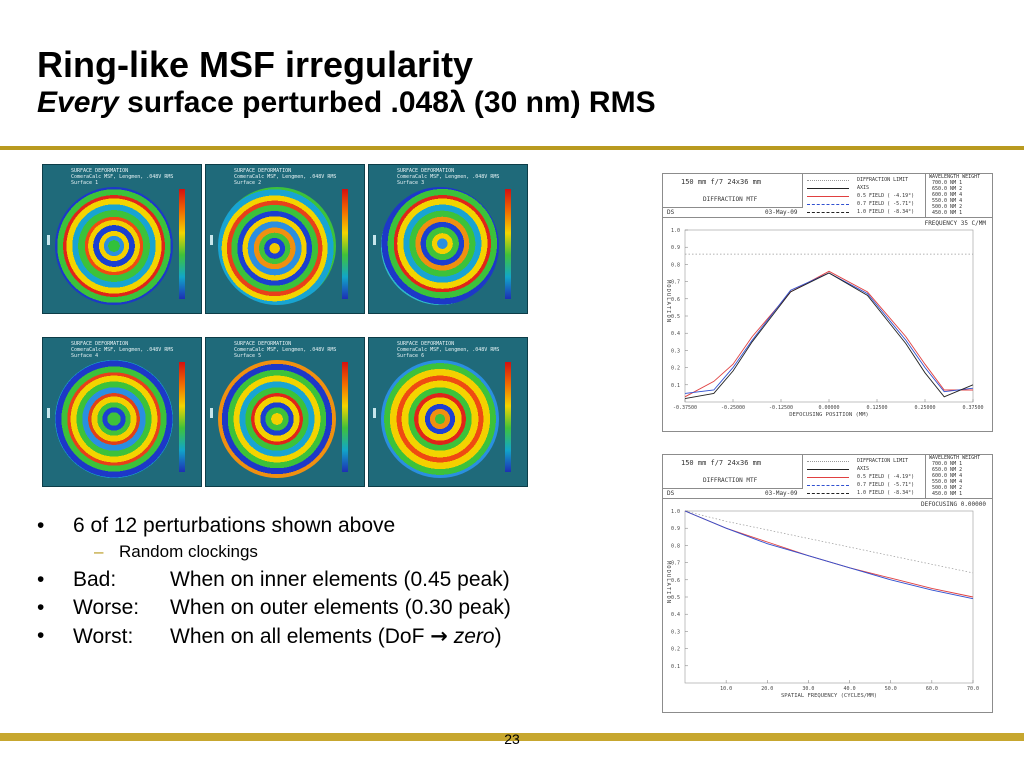 The width and height of the screenshot is (1024, 768). What do you see at coordinates (864, 188) in the screenshot?
I see `legend-entry: AXIS` at bounding box center [864, 188].